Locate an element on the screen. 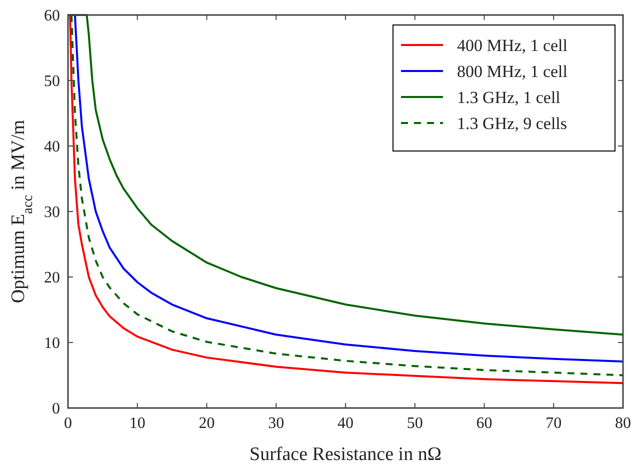  y-tick-label: 40 is located at coordinates (52, 147).